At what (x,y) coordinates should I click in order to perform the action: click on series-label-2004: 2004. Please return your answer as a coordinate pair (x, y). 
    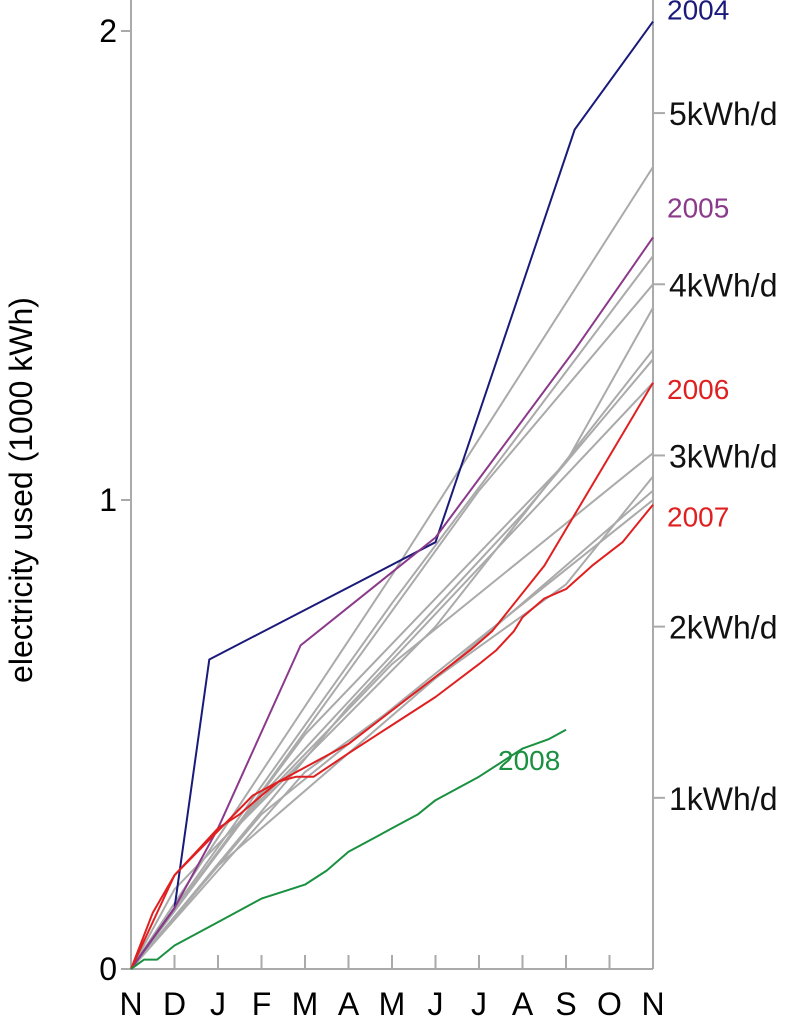
    Looking at the image, I should click on (698, 13).